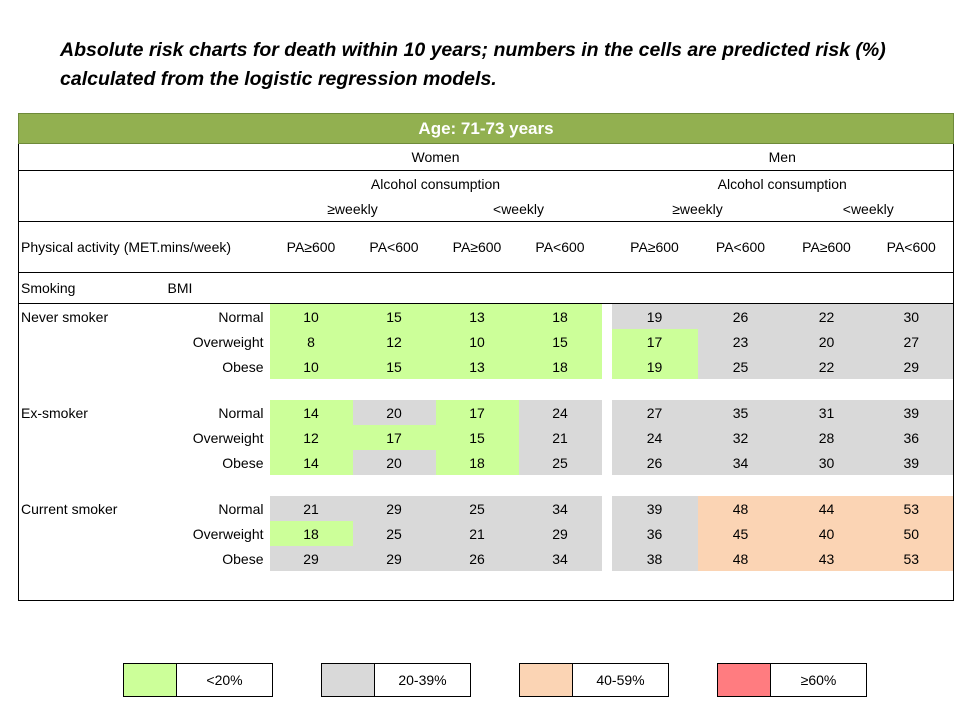 This screenshot has width=960, height=720. I want to click on data-row: Overweight 8 12 10 15 17 23 20 27, so click(486, 341).